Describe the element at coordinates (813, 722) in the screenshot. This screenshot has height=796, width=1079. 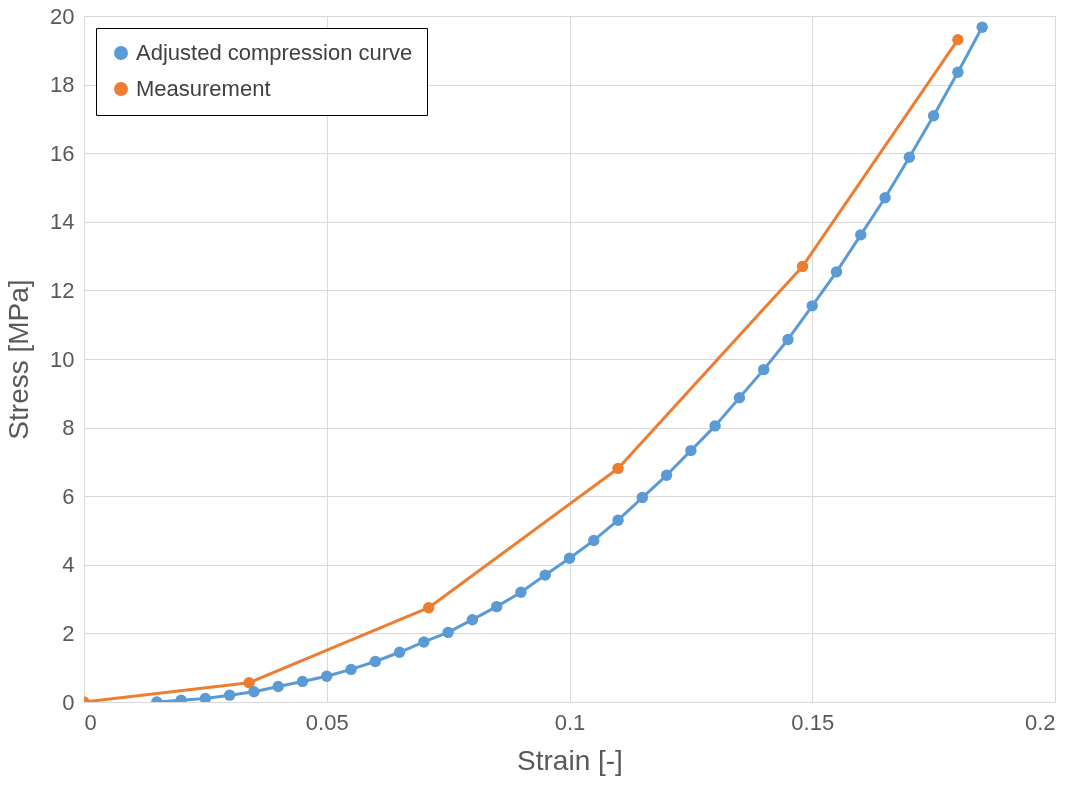
I see `x-tick-label: 0.15` at that location.